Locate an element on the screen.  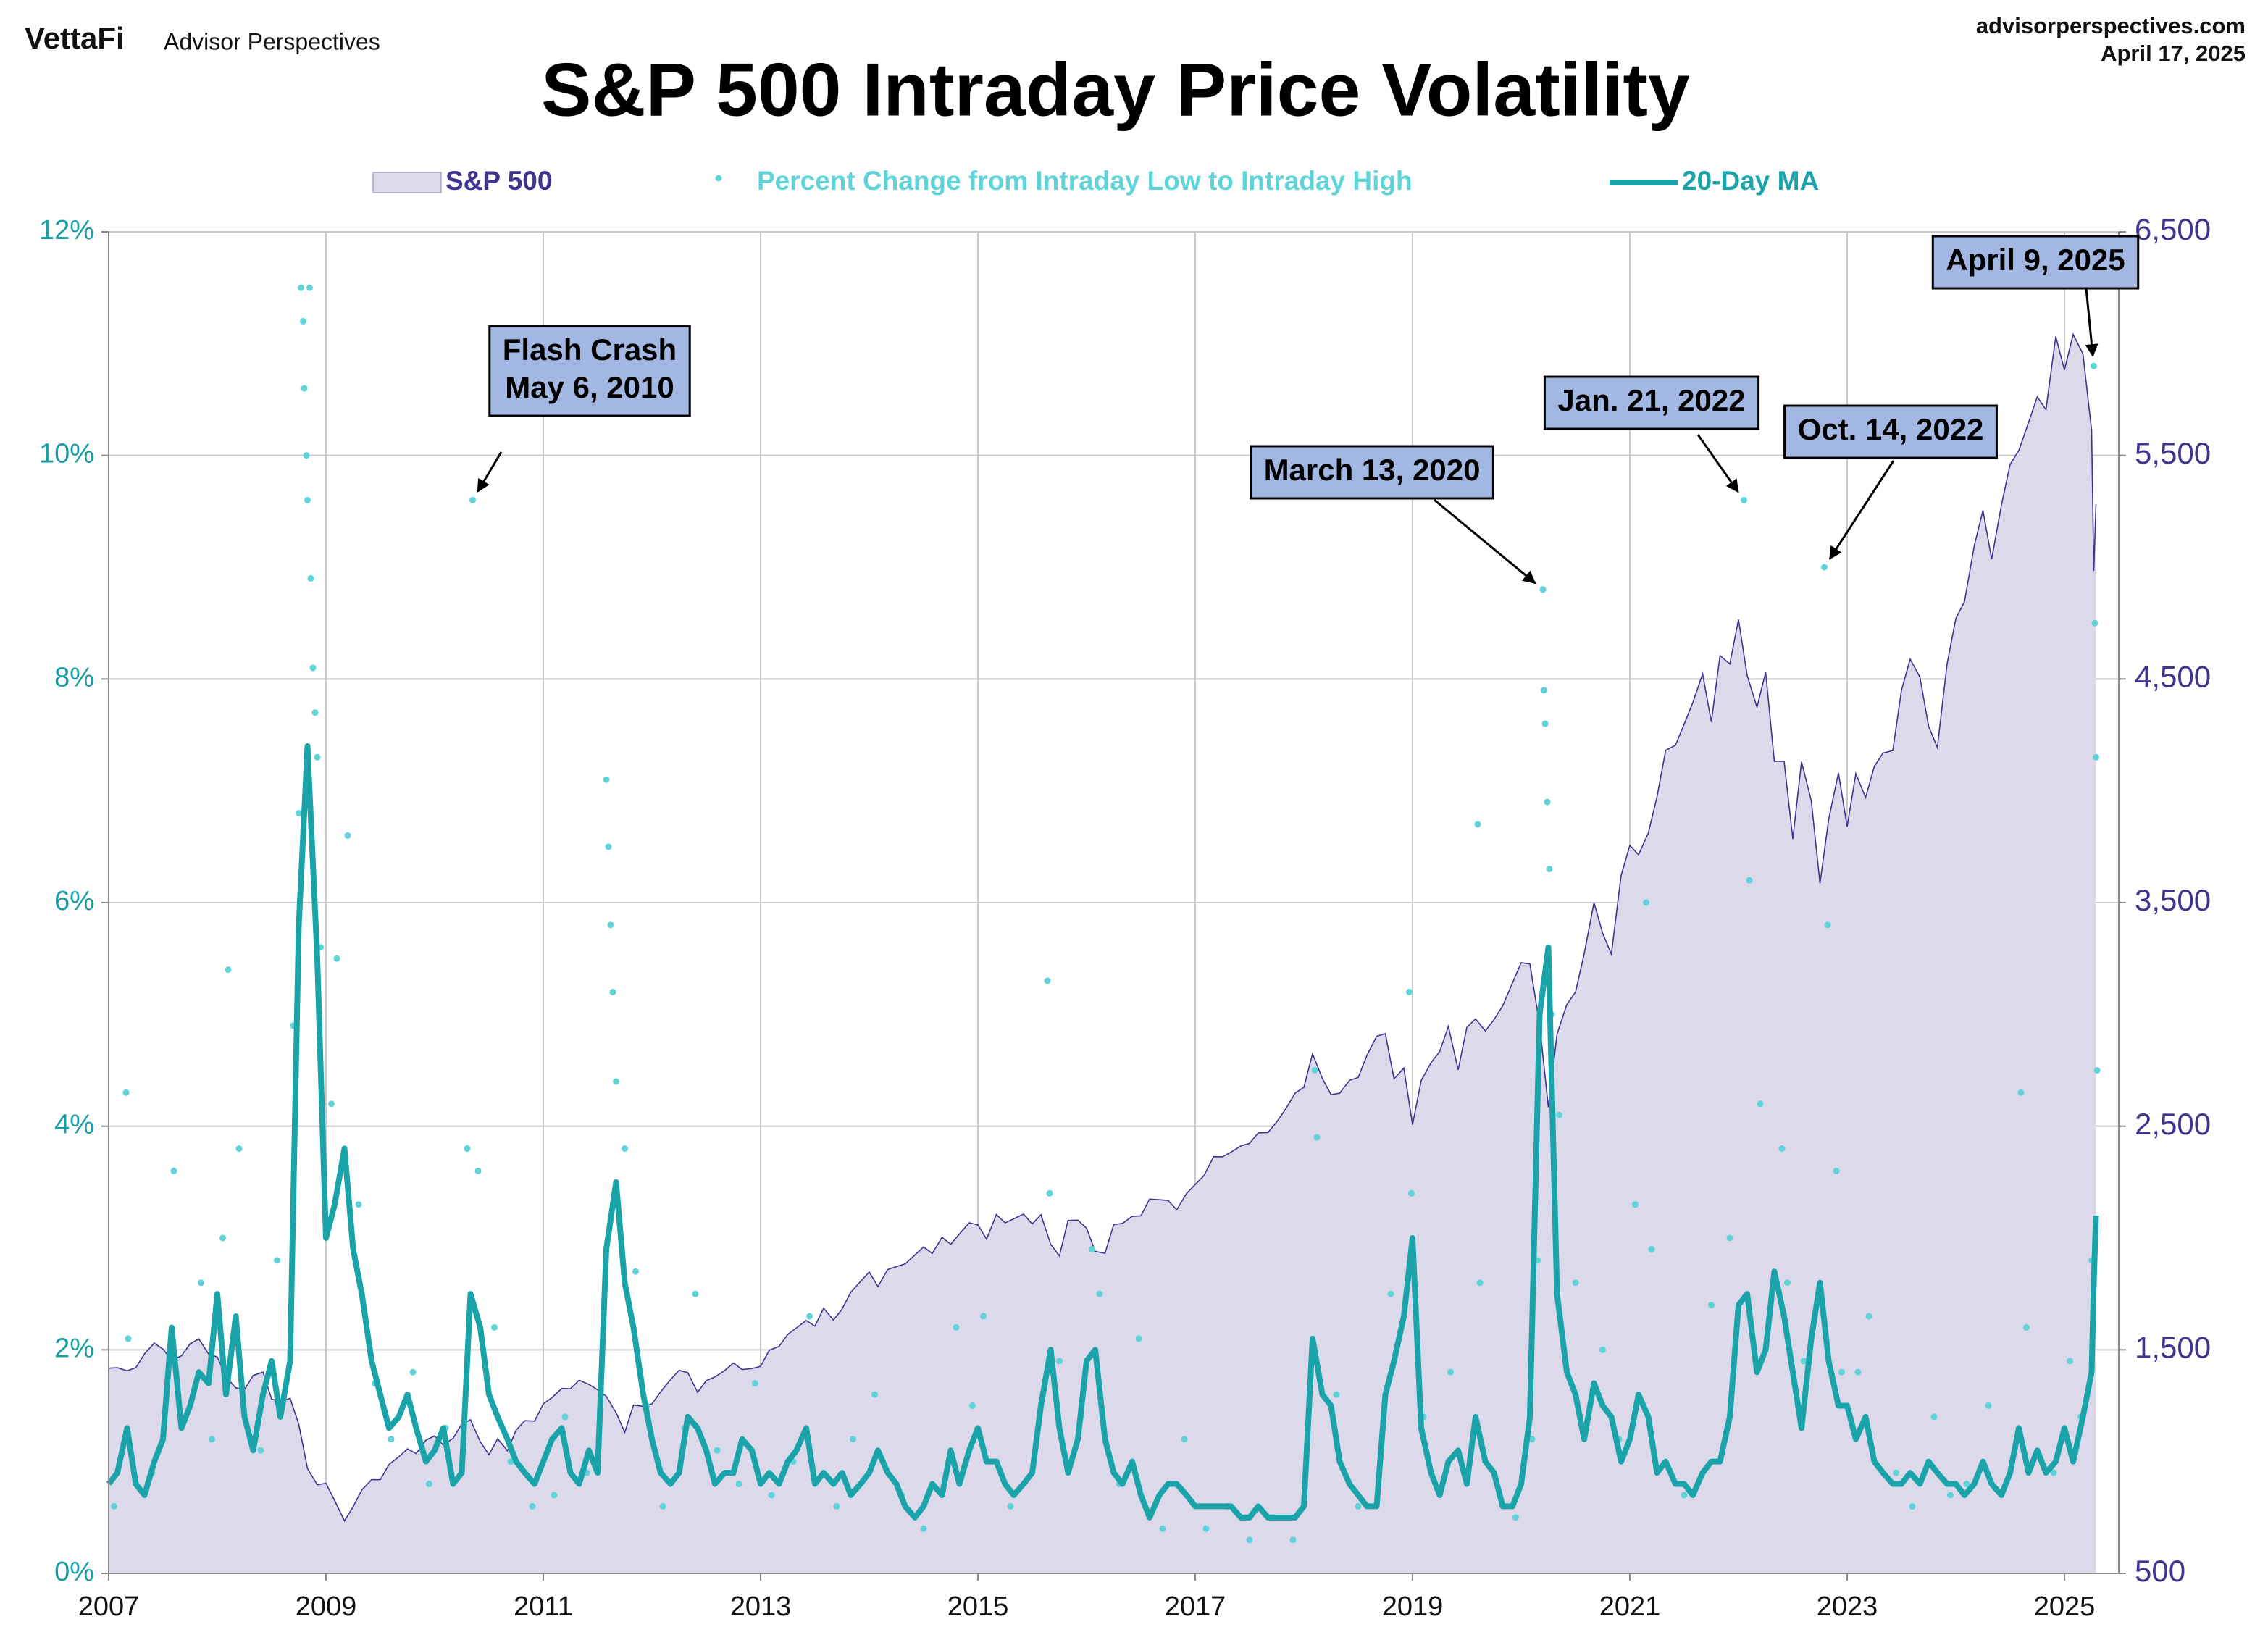
x-tick-label: 2015 is located at coordinates (978, 1606).